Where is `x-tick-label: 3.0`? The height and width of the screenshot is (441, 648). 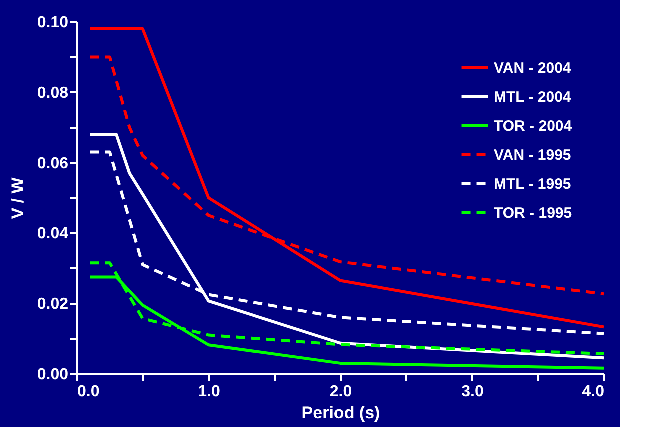 x-tick-label: 3.0 is located at coordinates (473, 392).